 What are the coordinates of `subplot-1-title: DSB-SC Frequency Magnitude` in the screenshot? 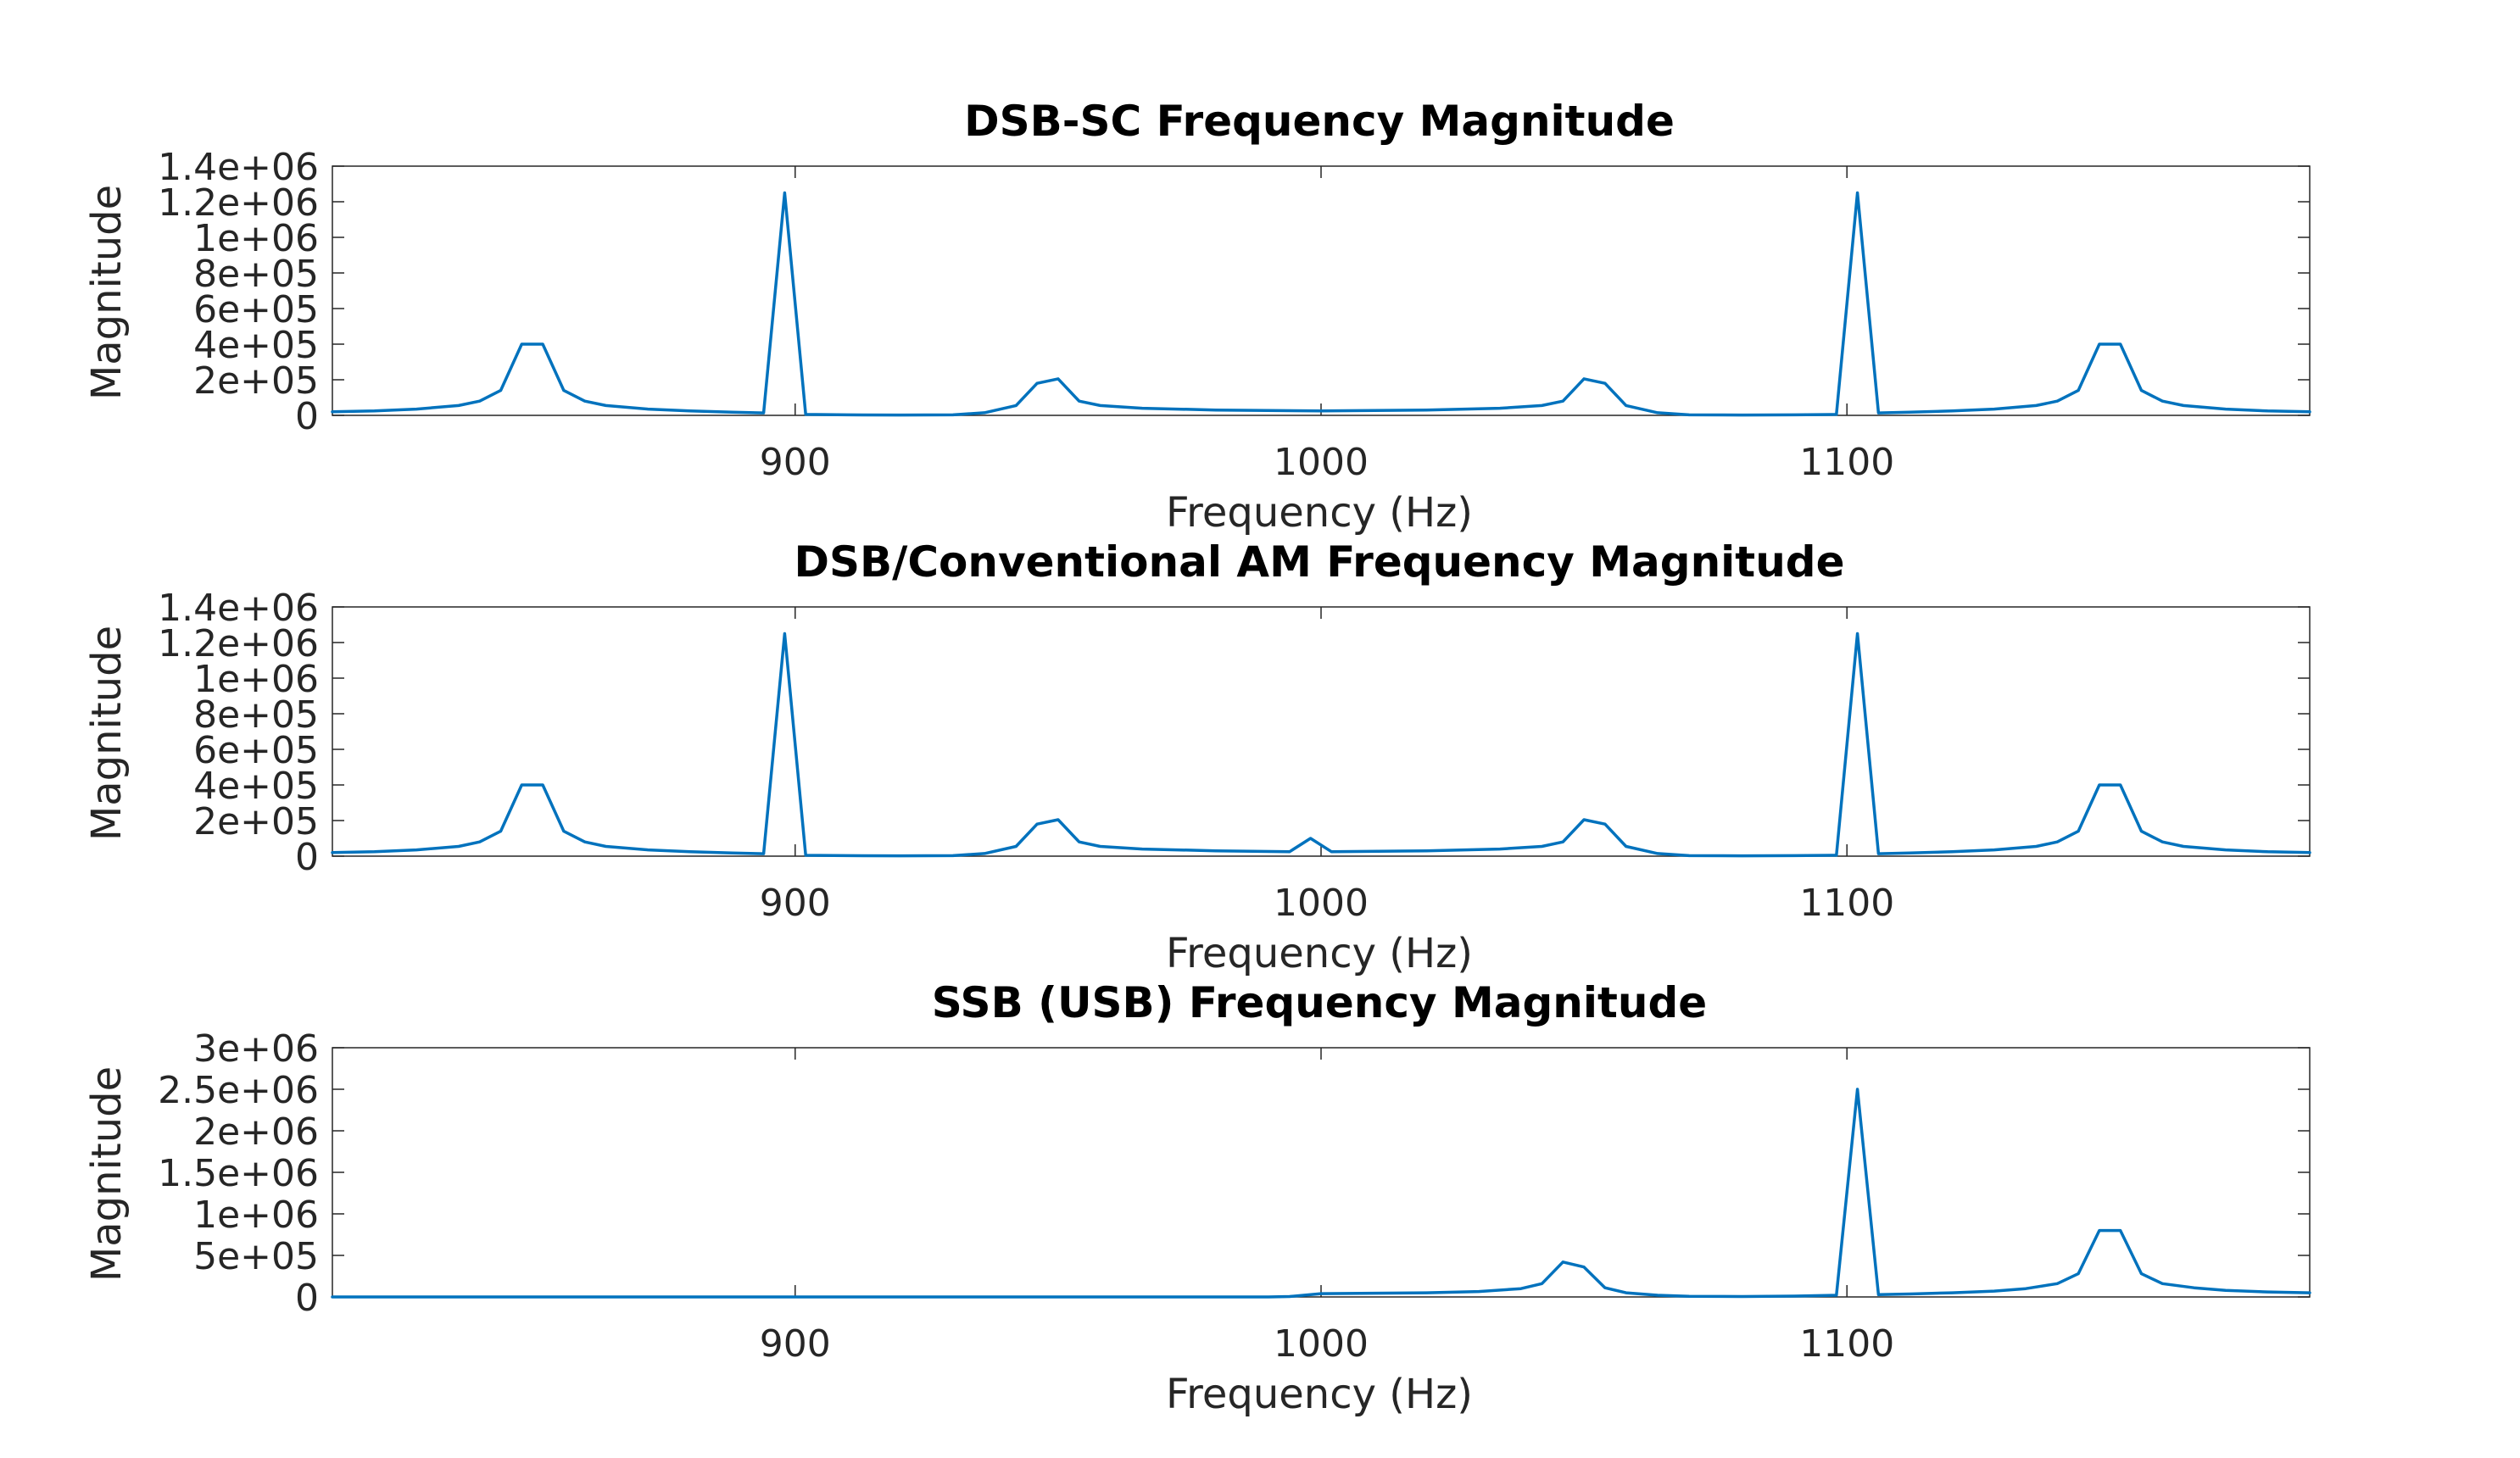 It's located at (1319, 122).